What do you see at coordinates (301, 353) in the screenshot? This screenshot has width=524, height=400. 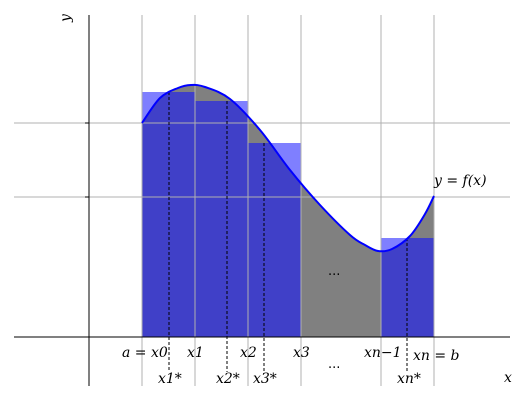 I see `label-x3: x3` at bounding box center [301, 353].